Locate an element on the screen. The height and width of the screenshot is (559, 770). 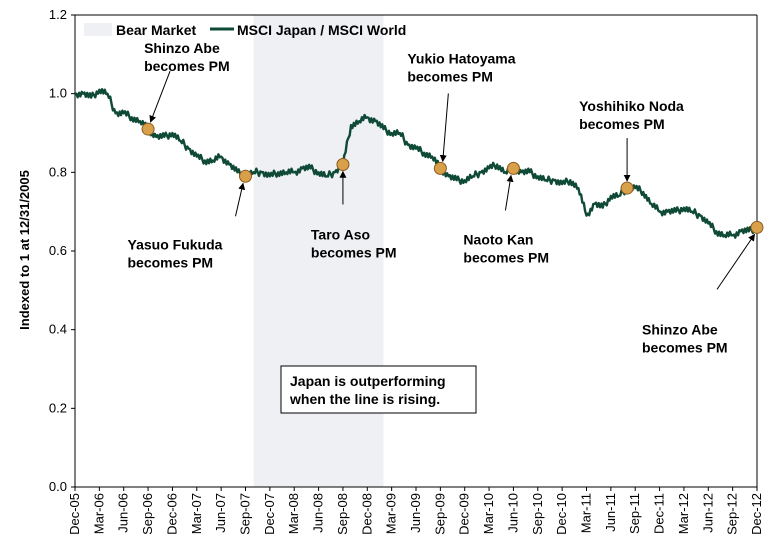
event-label-line1: Naoto Kan is located at coordinates (498, 239).